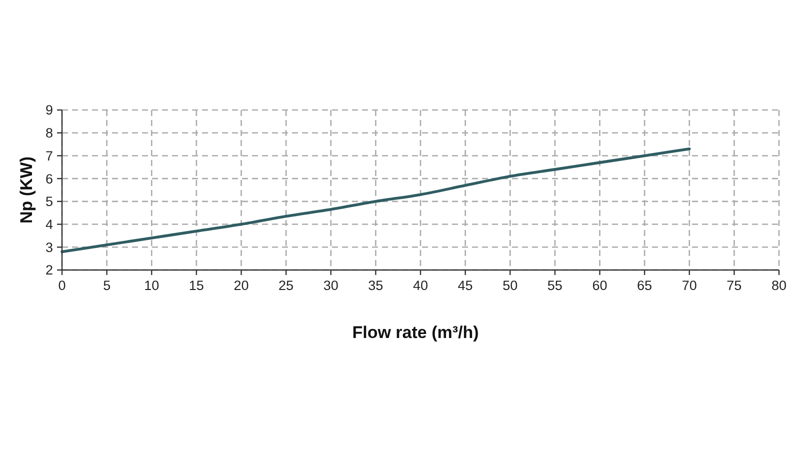  I want to click on x-tick-label: 40, so click(420, 285).